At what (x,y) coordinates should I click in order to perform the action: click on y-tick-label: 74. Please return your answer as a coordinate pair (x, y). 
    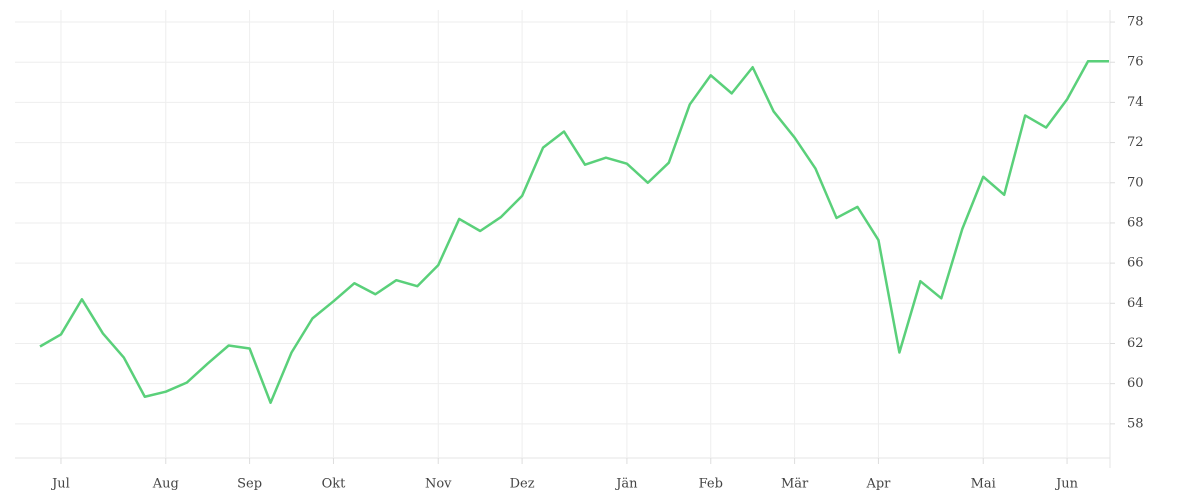
    Looking at the image, I should click on (1135, 102).